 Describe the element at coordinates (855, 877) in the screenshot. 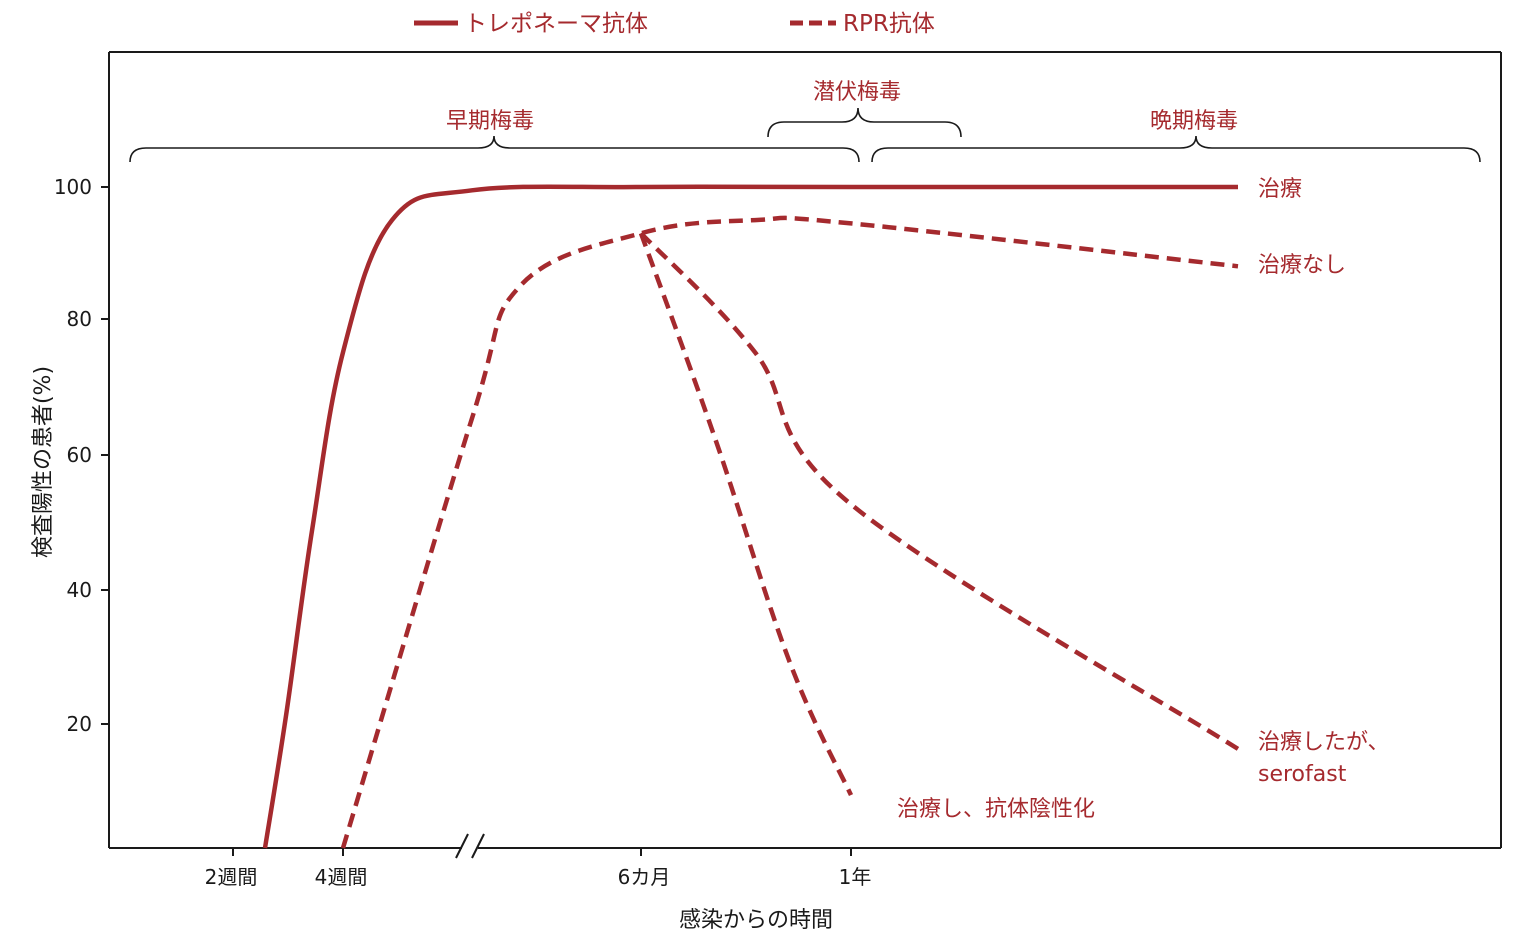

I see `x-tick-label-1y: 1年` at that location.